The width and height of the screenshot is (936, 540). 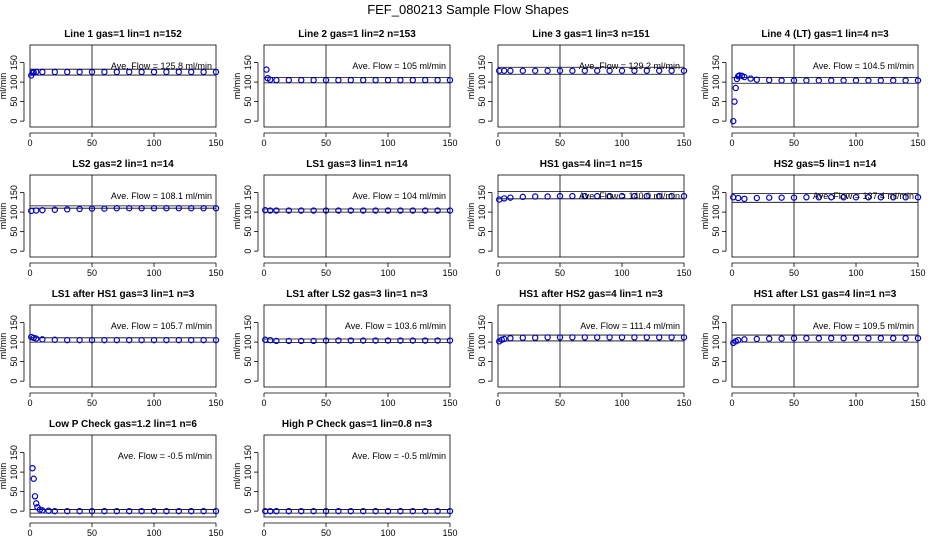 I want to click on average-flow-annotation: Ave. Flow = 105.7 ml/min, so click(x=161, y=326).